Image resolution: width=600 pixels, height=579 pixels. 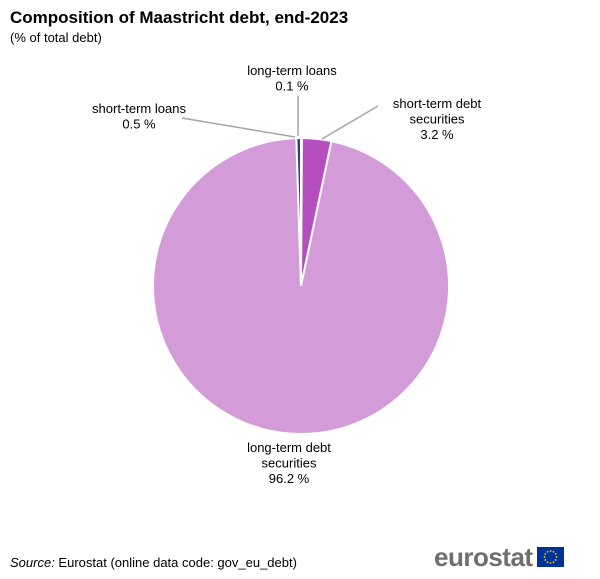 I want to click on source-key: Source:, so click(x=32, y=562).